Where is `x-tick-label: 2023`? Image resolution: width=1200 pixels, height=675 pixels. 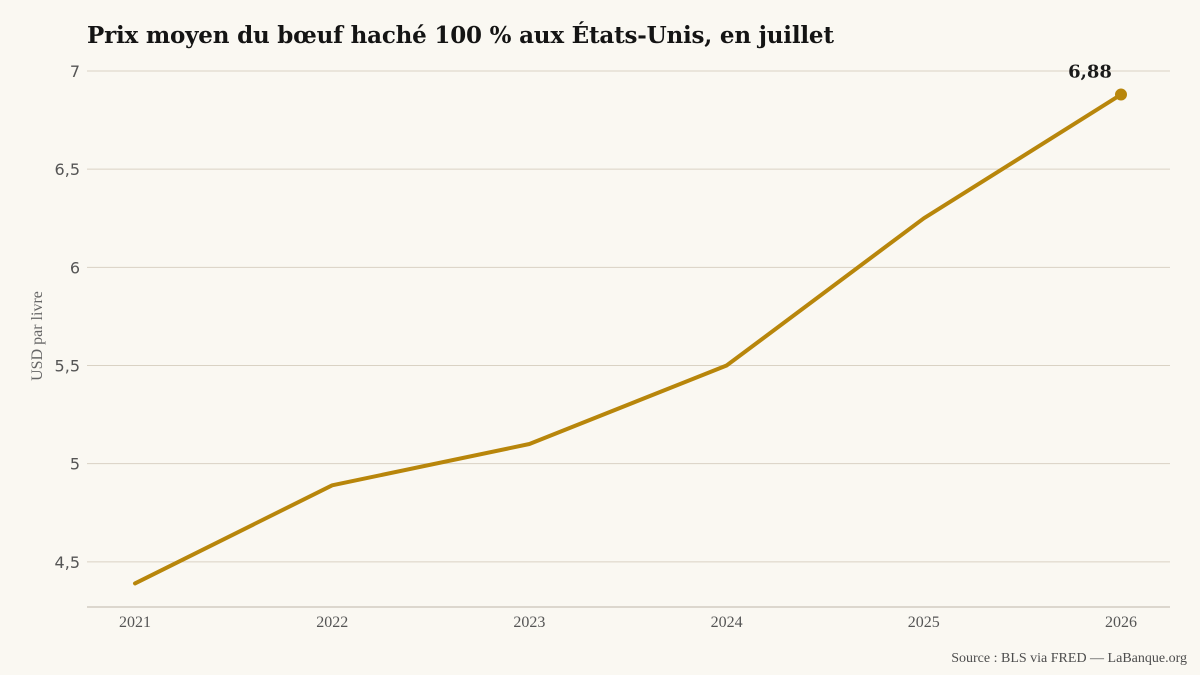 x-tick-label: 2023 is located at coordinates (529, 622).